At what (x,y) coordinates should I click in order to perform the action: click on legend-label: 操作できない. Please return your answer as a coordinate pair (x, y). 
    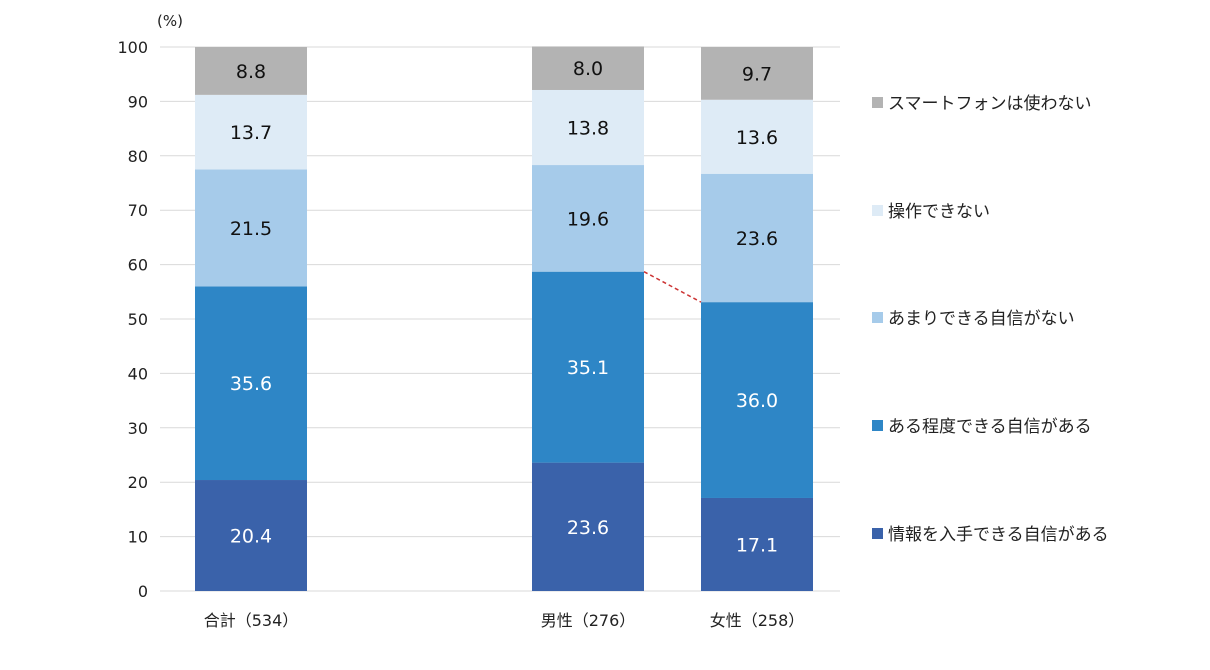
    Looking at the image, I should click on (939, 212).